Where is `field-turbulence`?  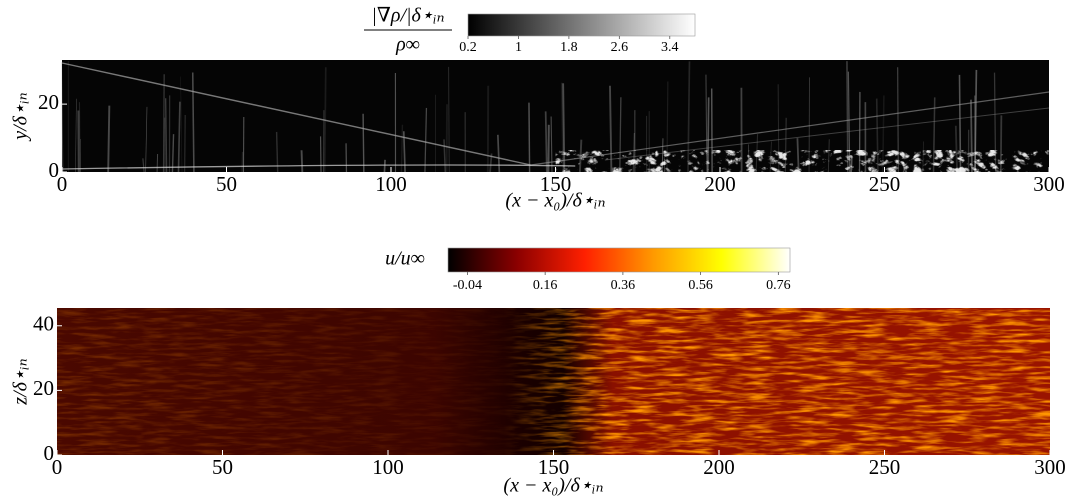
field-turbulence is located at coordinates (802, 161).